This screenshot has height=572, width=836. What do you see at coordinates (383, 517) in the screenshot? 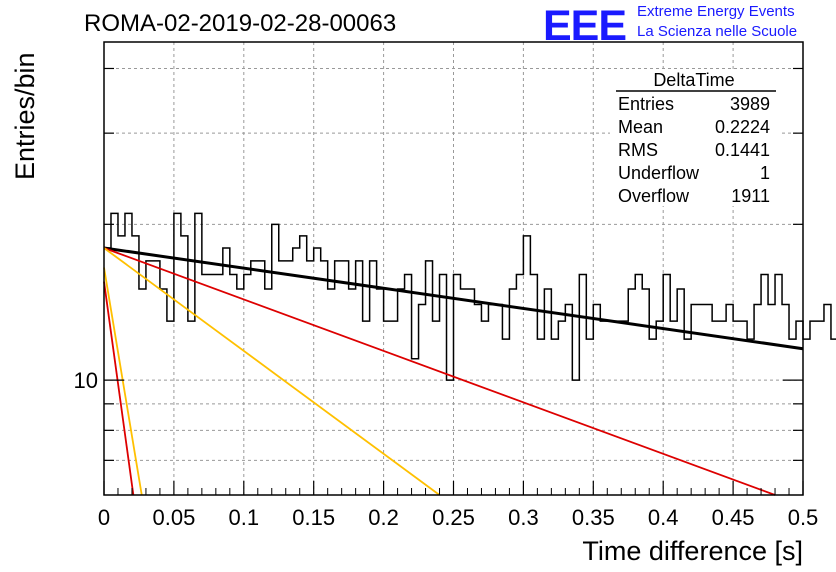
I see `x-tick-label: 0.2` at bounding box center [383, 517].